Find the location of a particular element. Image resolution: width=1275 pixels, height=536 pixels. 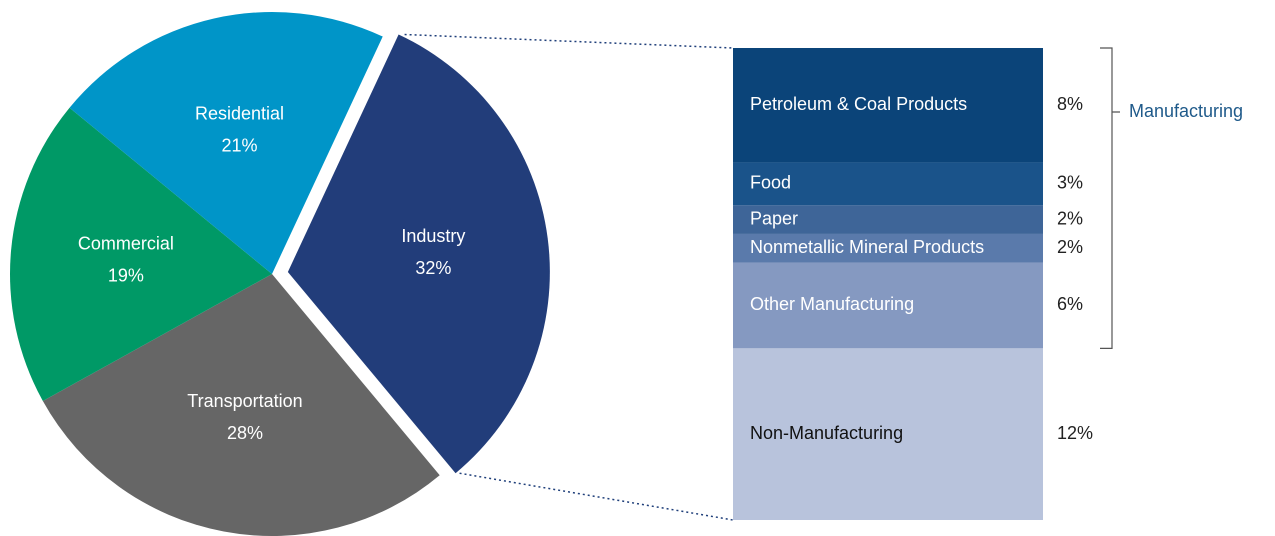

slice-value: 32% is located at coordinates (433, 268).